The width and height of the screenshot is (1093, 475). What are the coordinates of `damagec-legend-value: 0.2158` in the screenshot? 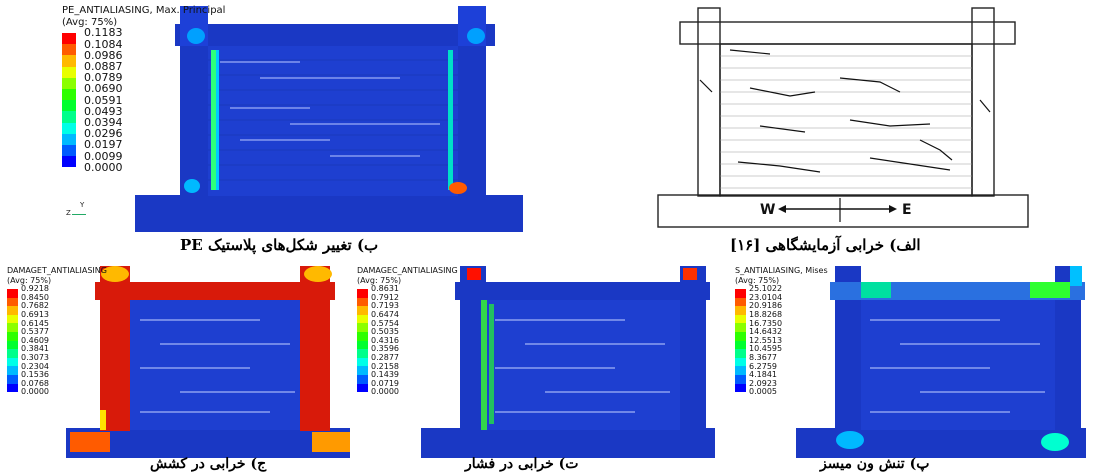 It's located at (385, 366).